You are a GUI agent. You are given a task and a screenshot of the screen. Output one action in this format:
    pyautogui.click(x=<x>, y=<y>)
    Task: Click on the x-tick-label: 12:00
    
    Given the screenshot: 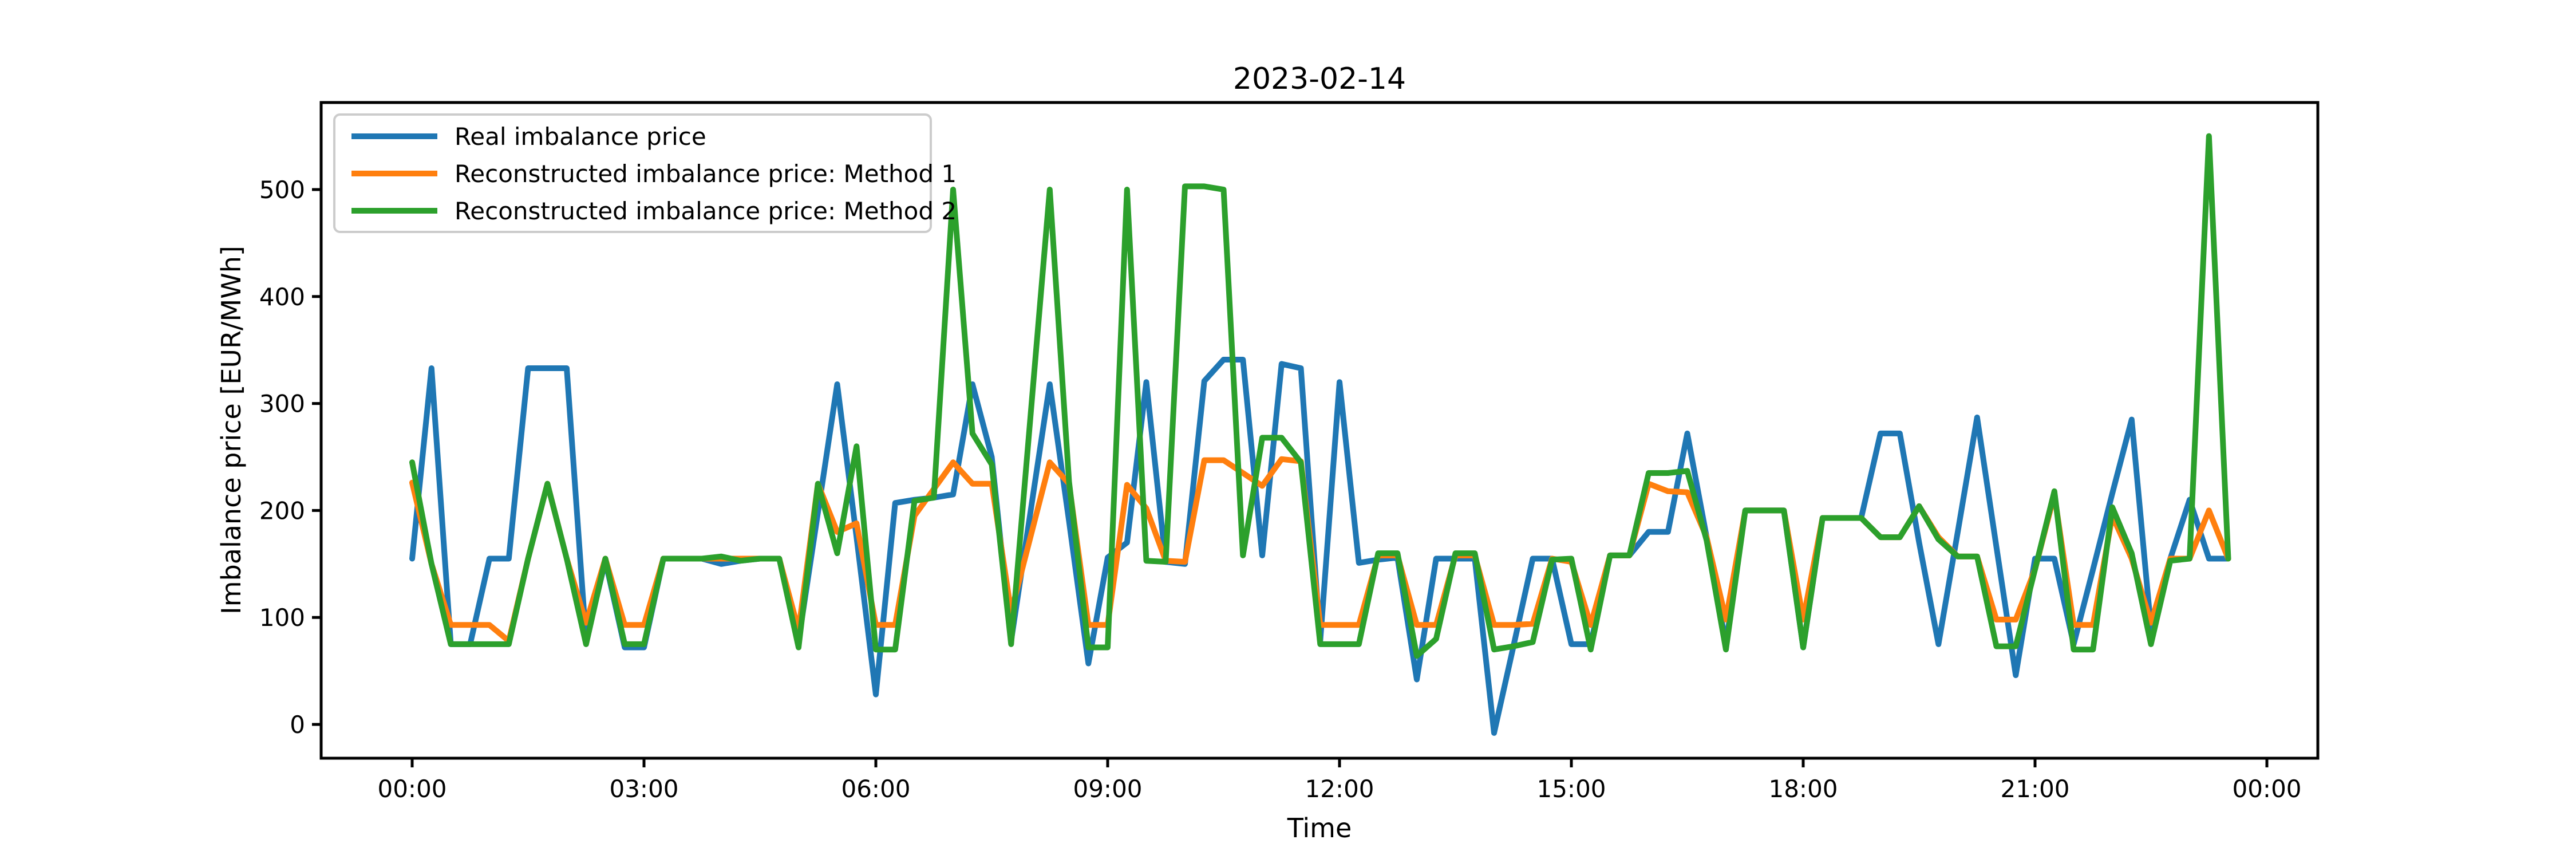 What is the action you would take?
    pyautogui.click(x=1339, y=789)
    